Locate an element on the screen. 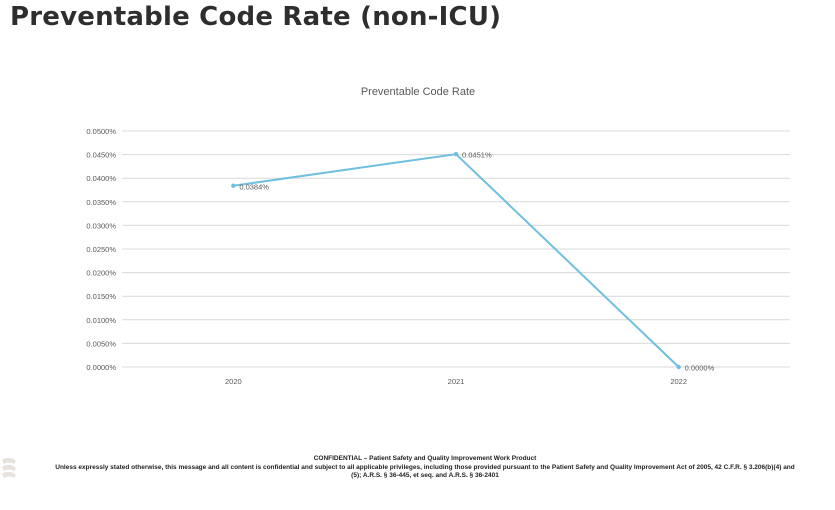 Image resolution: width=835 pixels, height=510 pixels. y-tick-label: 0.0500% is located at coordinates (101, 131).